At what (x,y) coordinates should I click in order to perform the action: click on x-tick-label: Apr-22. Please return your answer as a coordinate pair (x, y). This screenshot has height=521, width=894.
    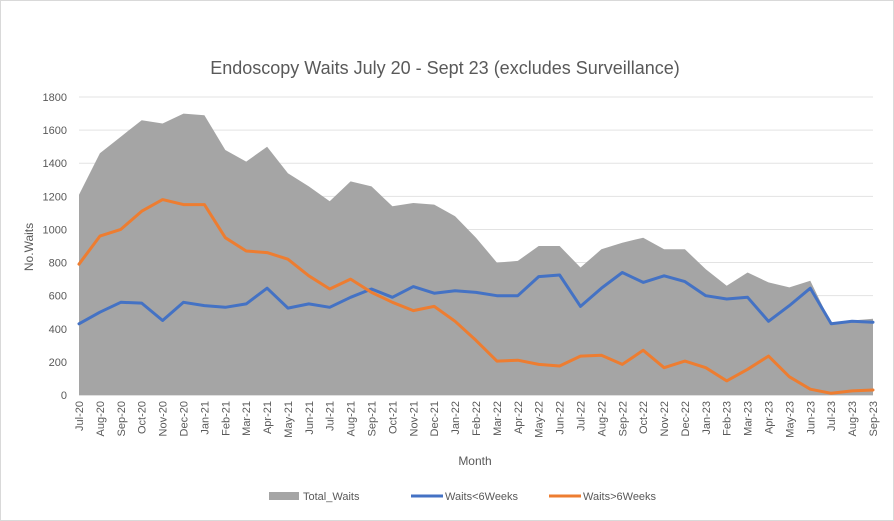
    Looking at the image, I should click on (519, 417).